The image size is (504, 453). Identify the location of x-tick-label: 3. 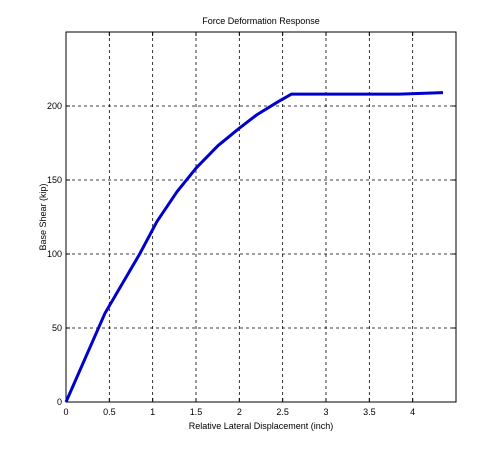
(325, 412).